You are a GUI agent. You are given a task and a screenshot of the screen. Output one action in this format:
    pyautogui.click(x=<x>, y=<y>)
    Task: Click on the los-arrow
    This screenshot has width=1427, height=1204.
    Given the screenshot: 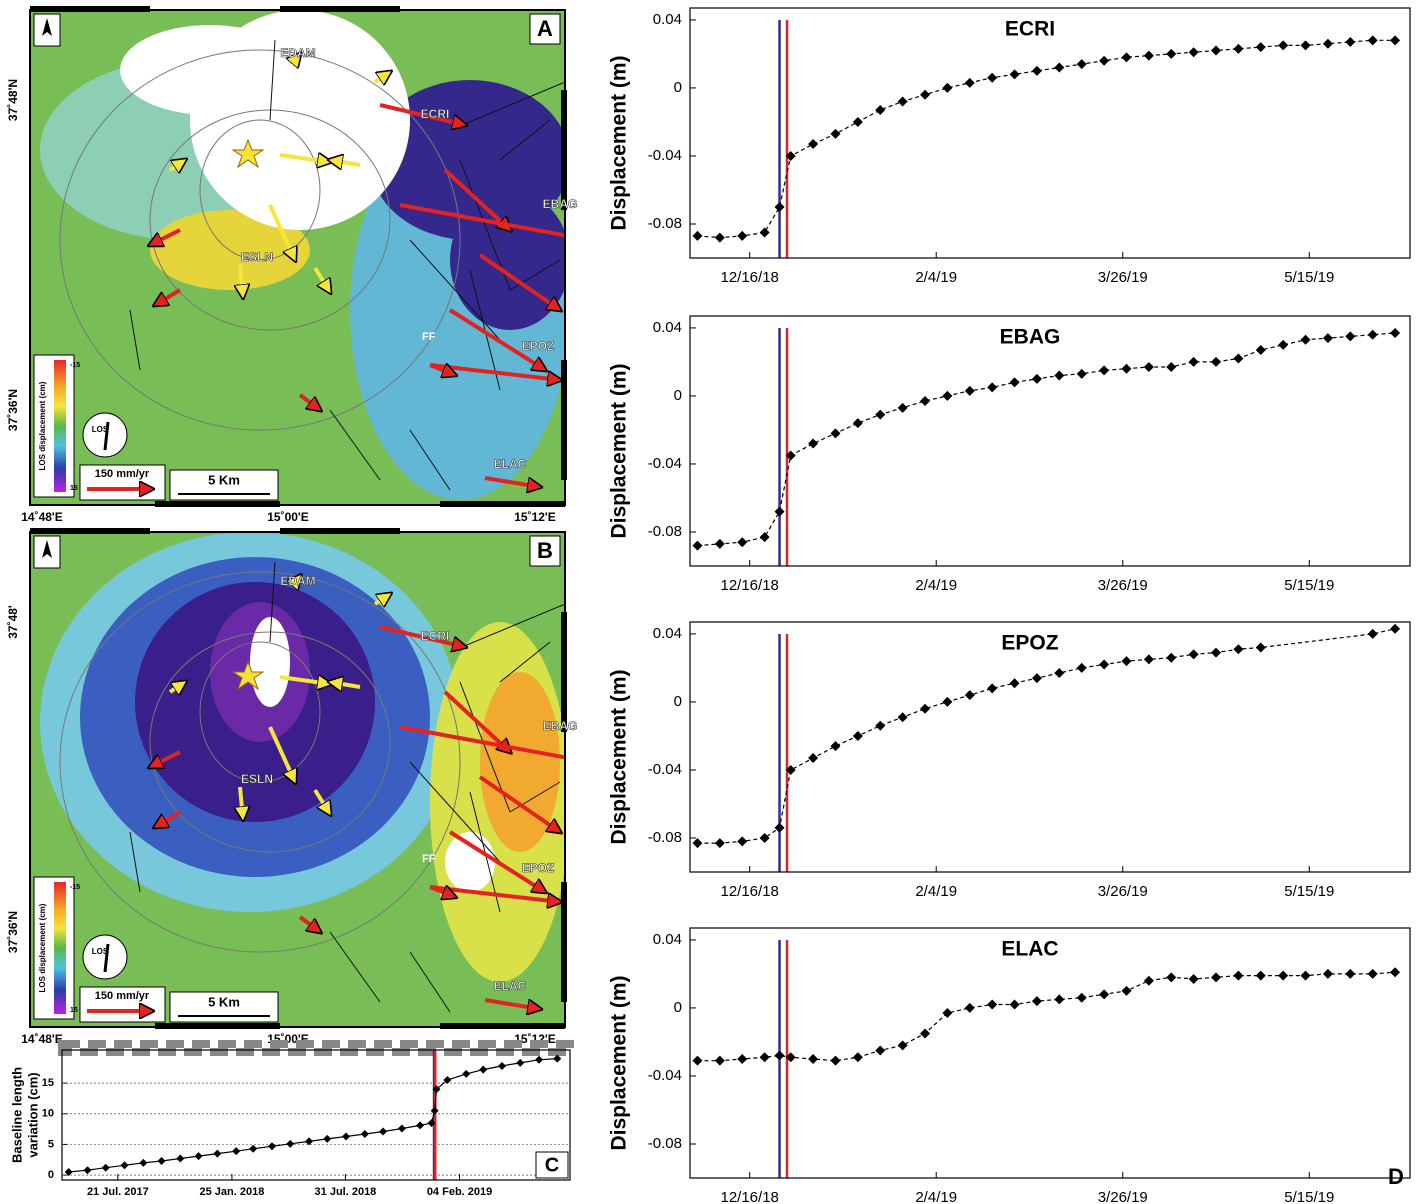 What is the action you would take?
    pyautogui.click(x=106, y=958)
    